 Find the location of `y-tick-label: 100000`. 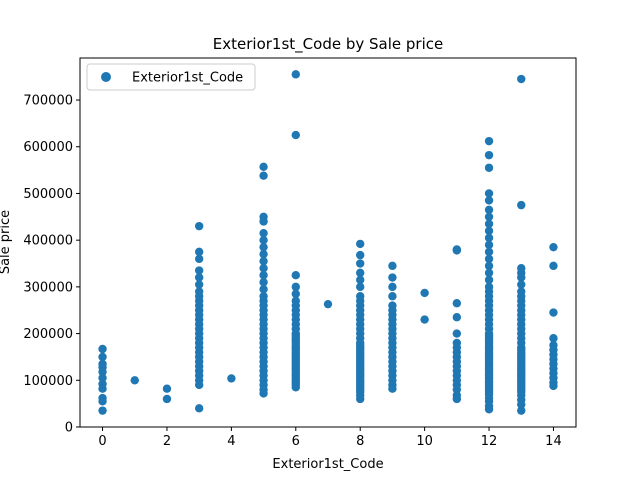

y-tick-label: 100000 is located at coordinates (48, 381).